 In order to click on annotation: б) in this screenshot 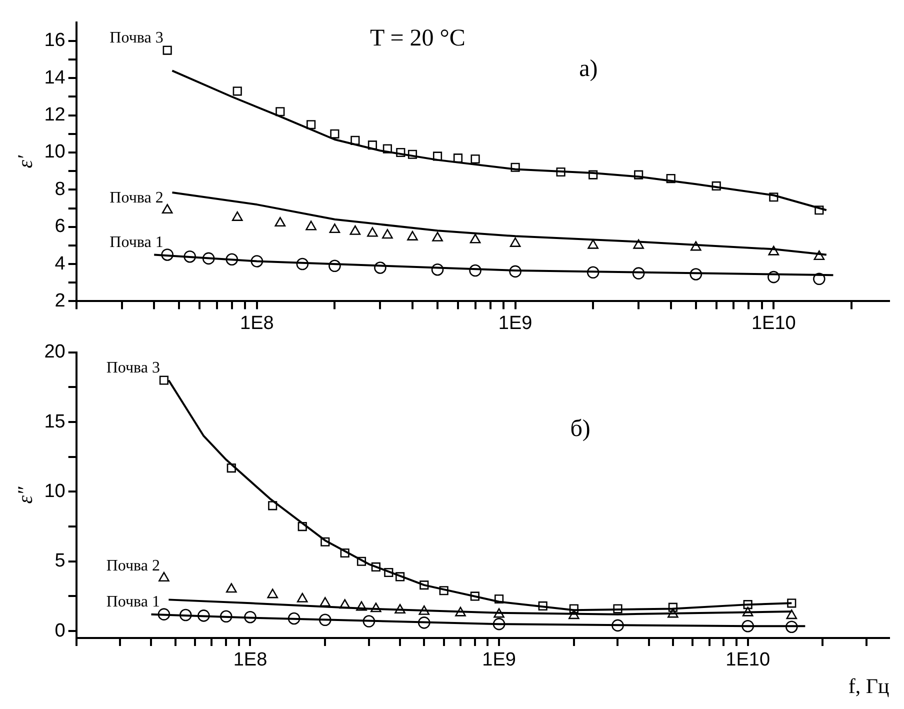, I will do `click(580, 429)`.